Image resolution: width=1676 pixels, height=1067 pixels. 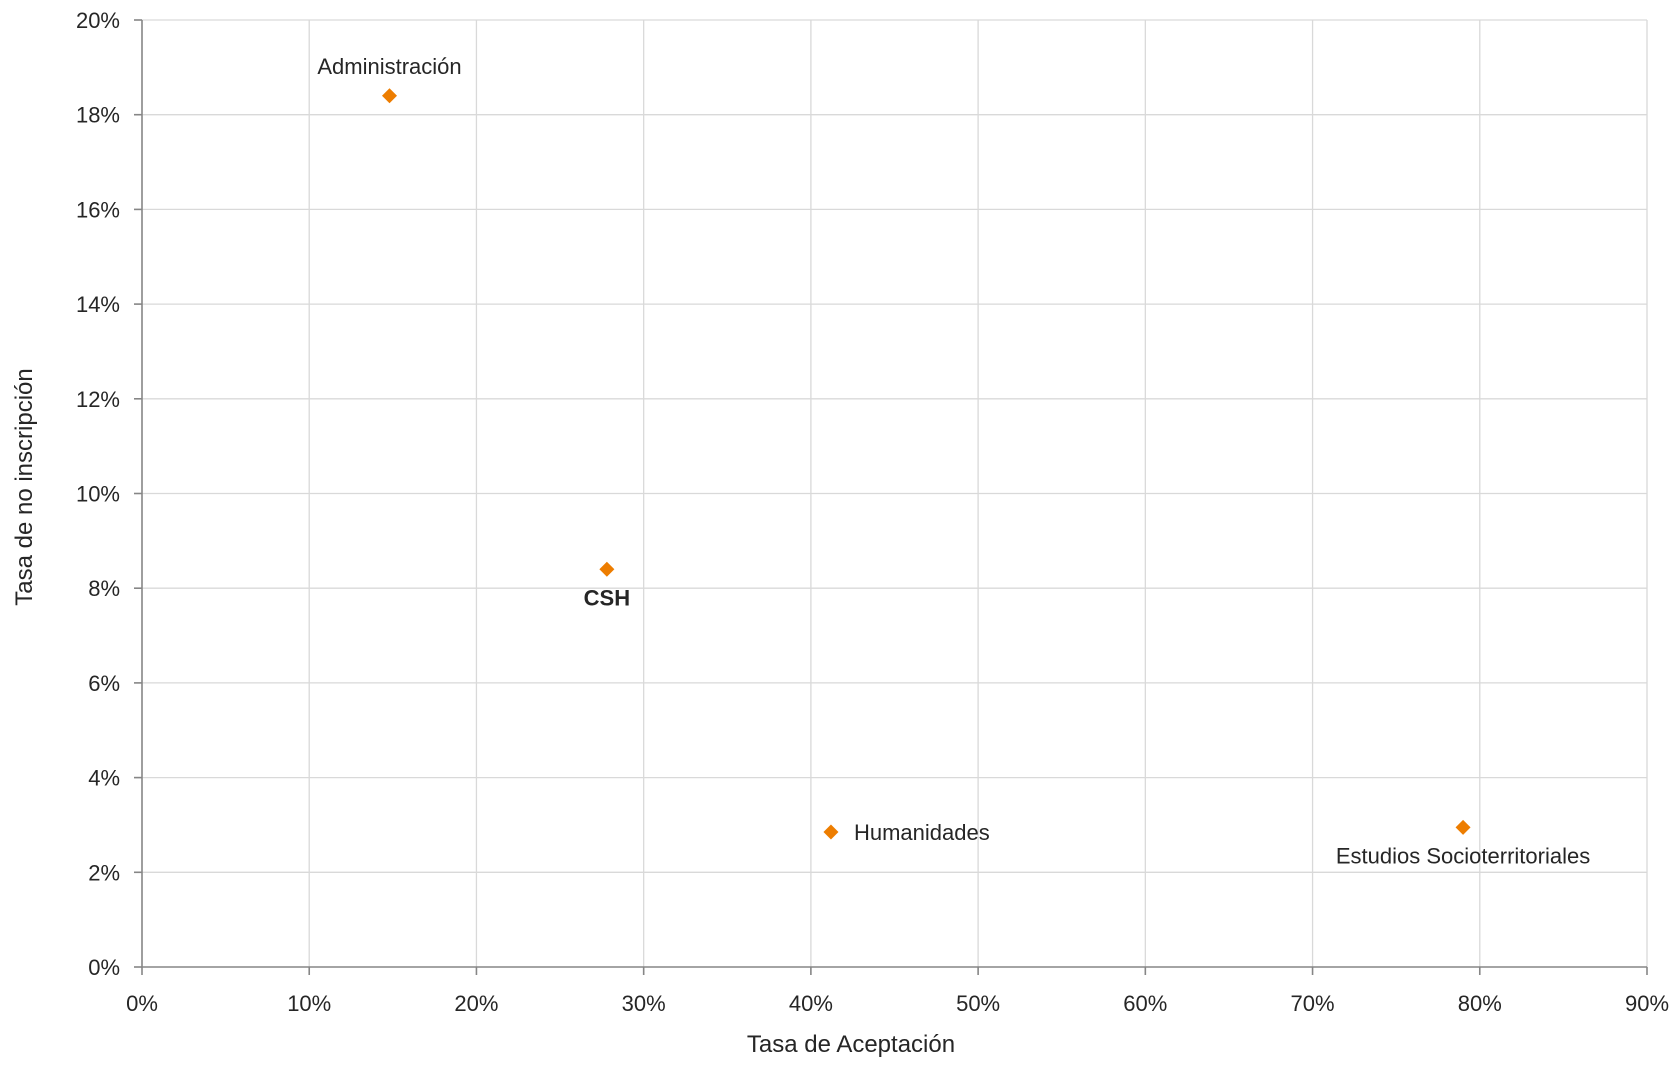 I want to click on y-axis-title: Tasa de no inscripción, so click(x=24, y=486).